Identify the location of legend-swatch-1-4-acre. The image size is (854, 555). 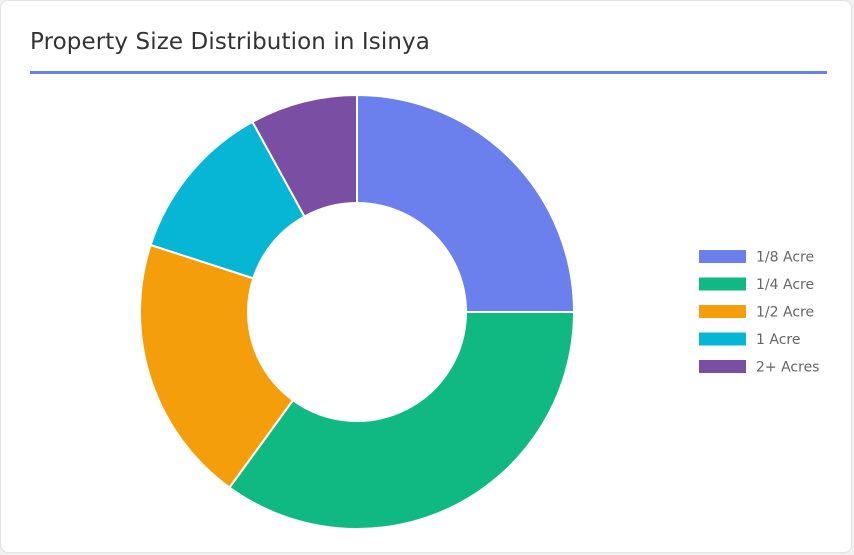
(722, 284).